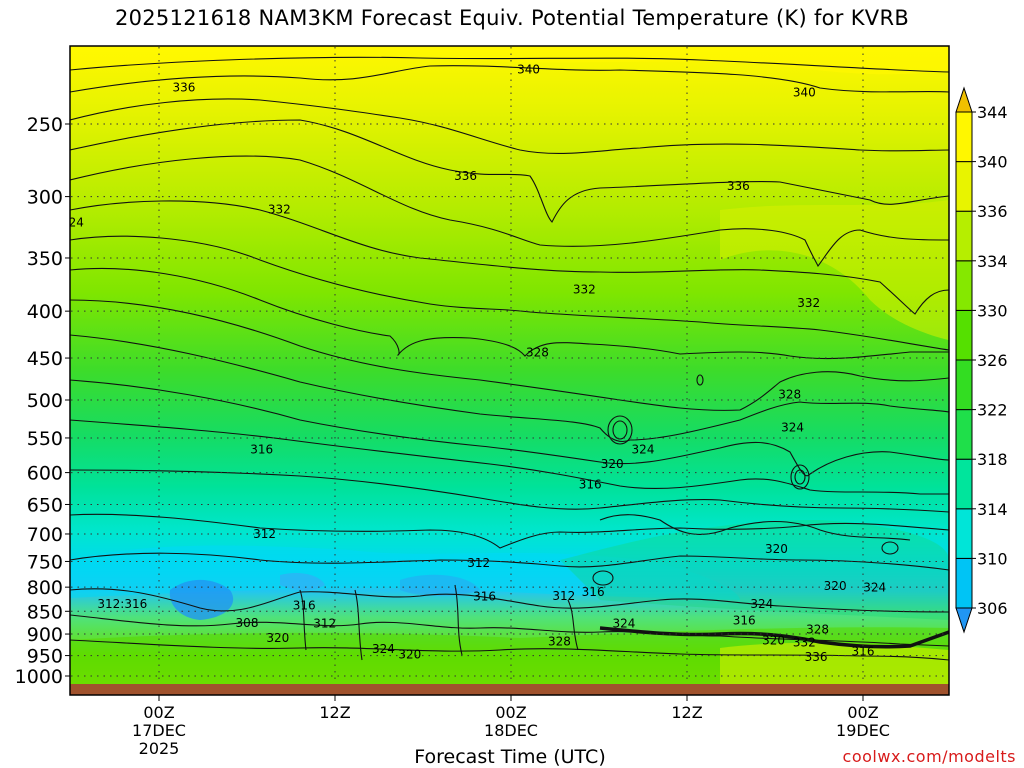 The image size is (1024, 768). Describe the element at coordinates (509, 60) in the screenshot. I see `upper-yellow-region` at that location.